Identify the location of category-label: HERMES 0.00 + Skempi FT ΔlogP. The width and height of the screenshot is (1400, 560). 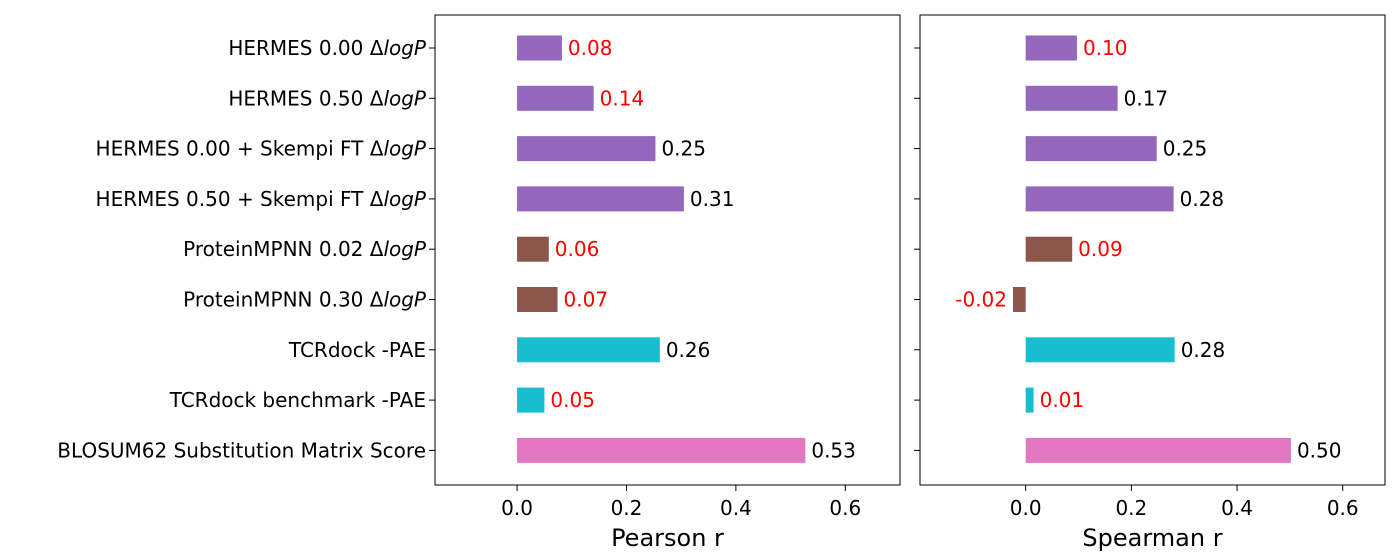
(261, 149).